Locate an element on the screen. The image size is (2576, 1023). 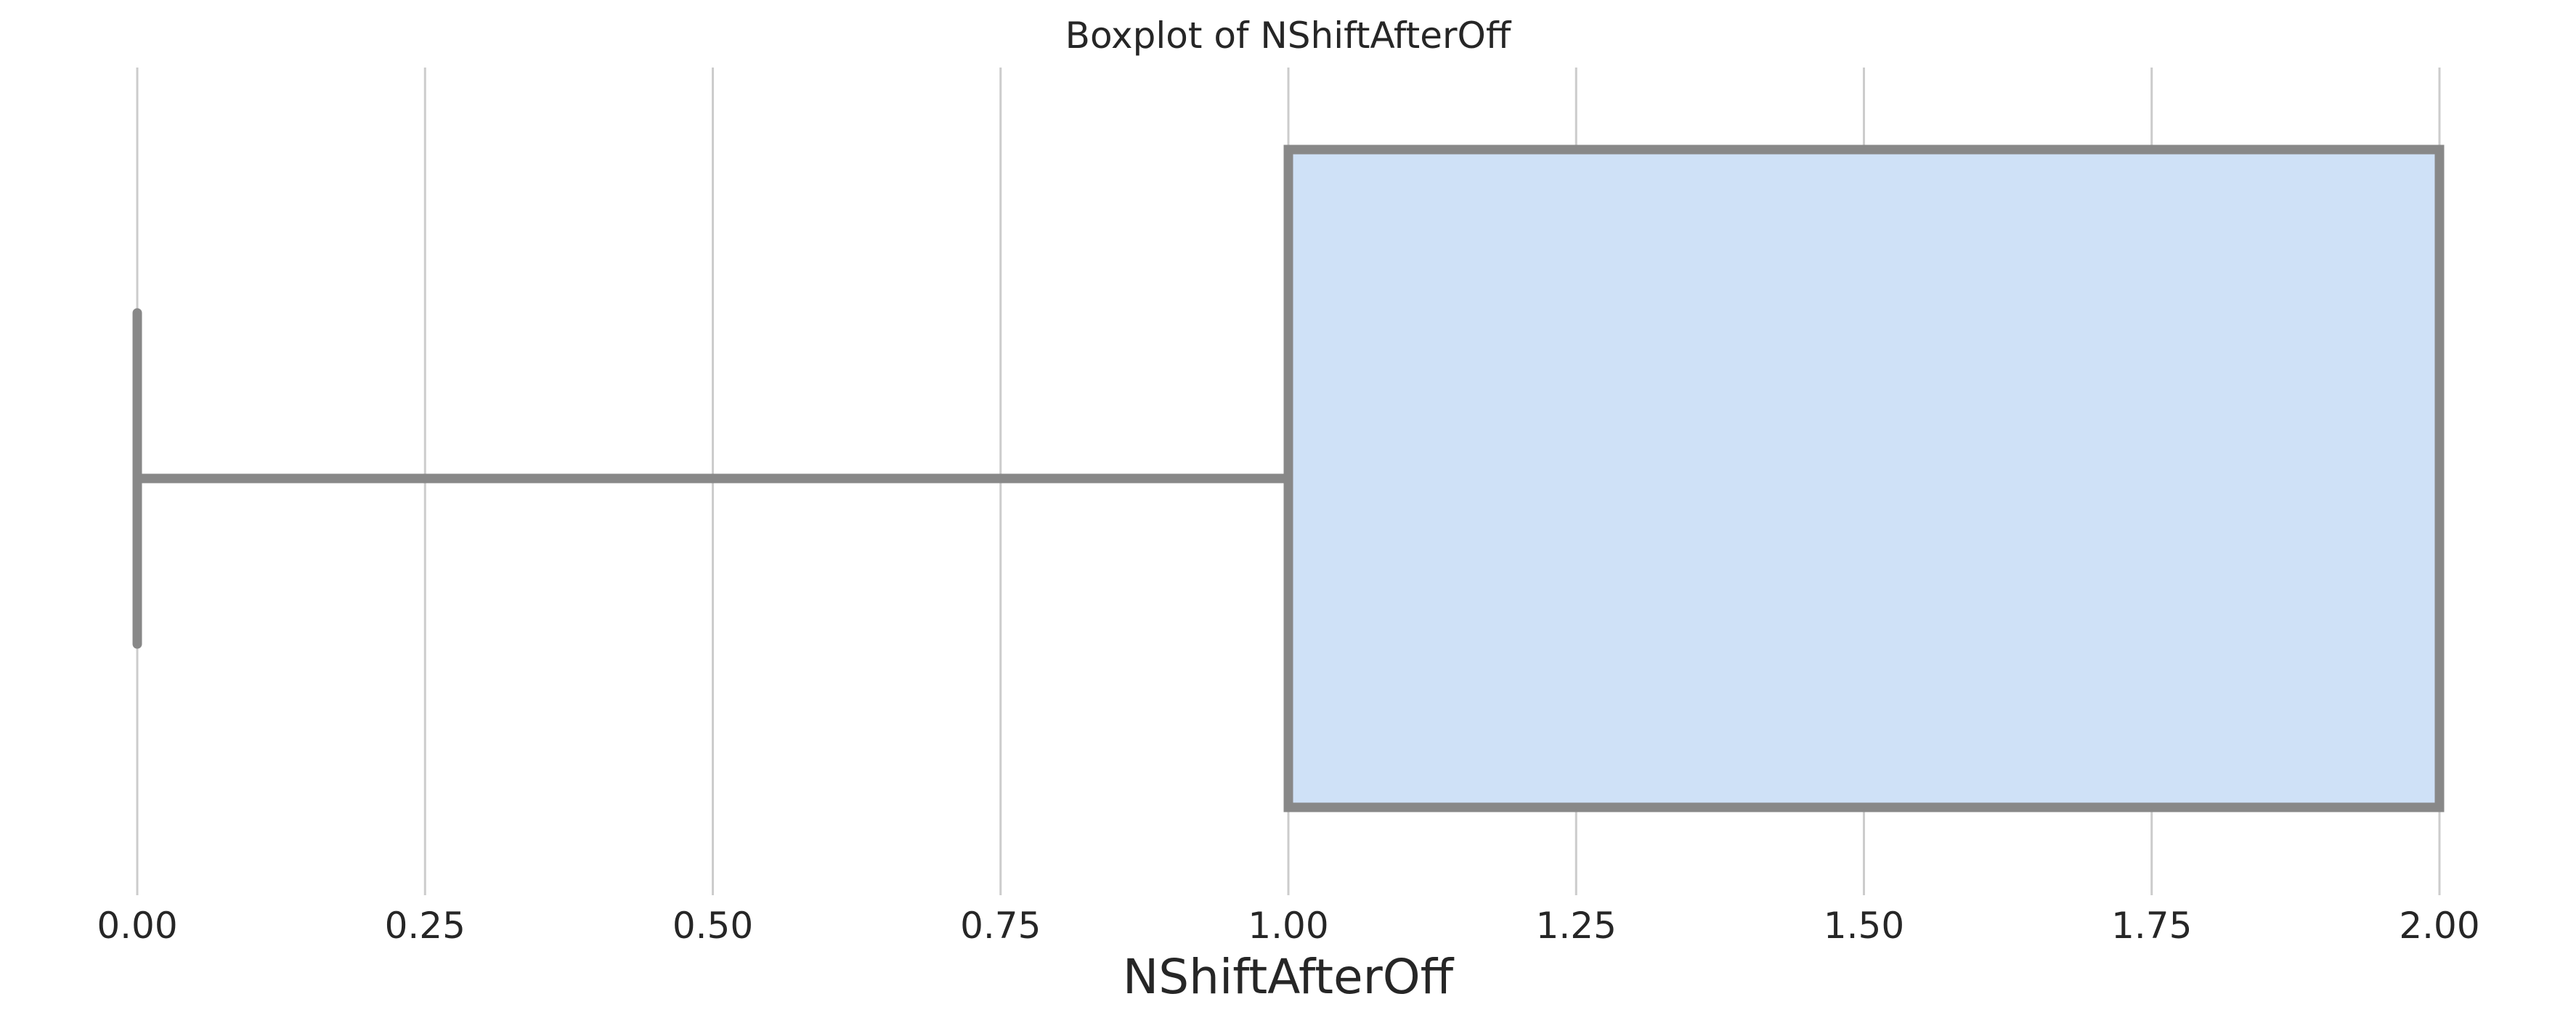
x-tick-label: 0.75 is located at coordinates (1001, 926).